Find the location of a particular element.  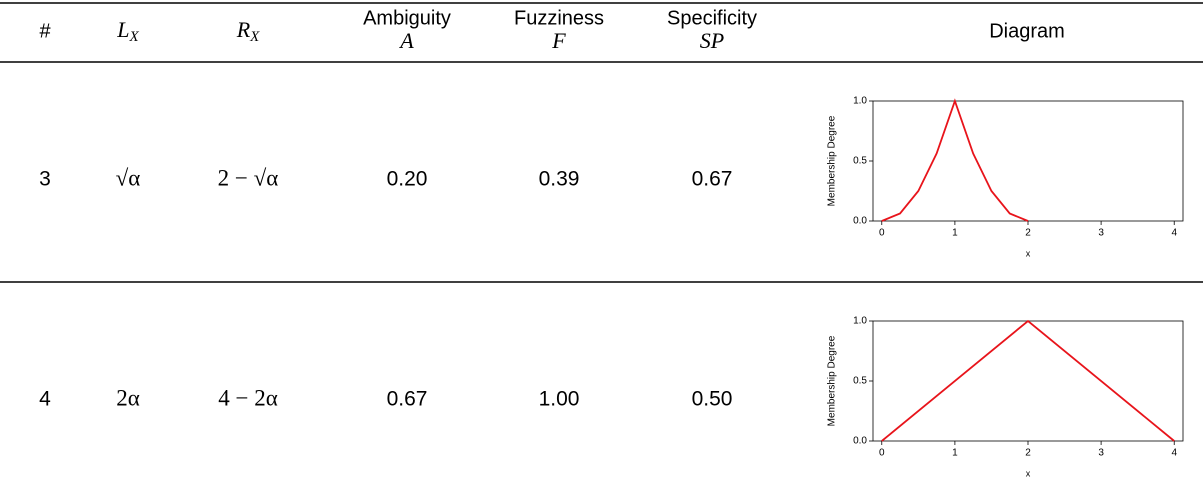

header-cell: Specificity is located at coordinates (712, 18).